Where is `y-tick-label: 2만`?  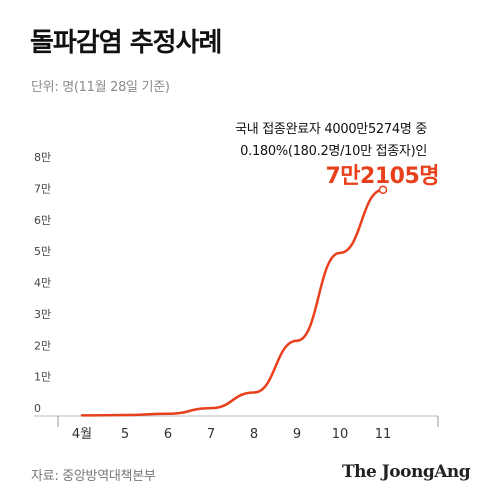 y-tick-label: 2만 is located at coordinates (42, 345).